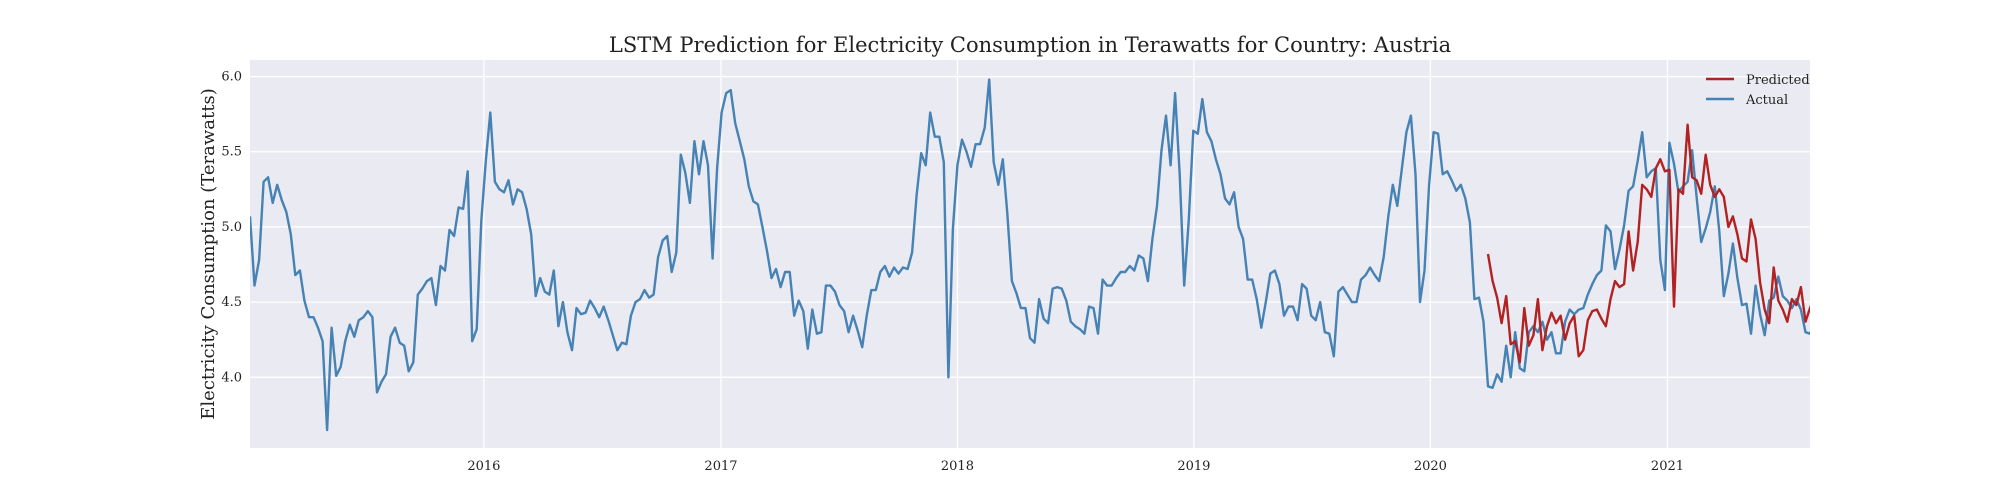 The image size is (2000, 500). What do you see at coordinates (1430, 466) in the screenshot?
I see `x-tick-label: 2020` at bounding box center [1430, 466].